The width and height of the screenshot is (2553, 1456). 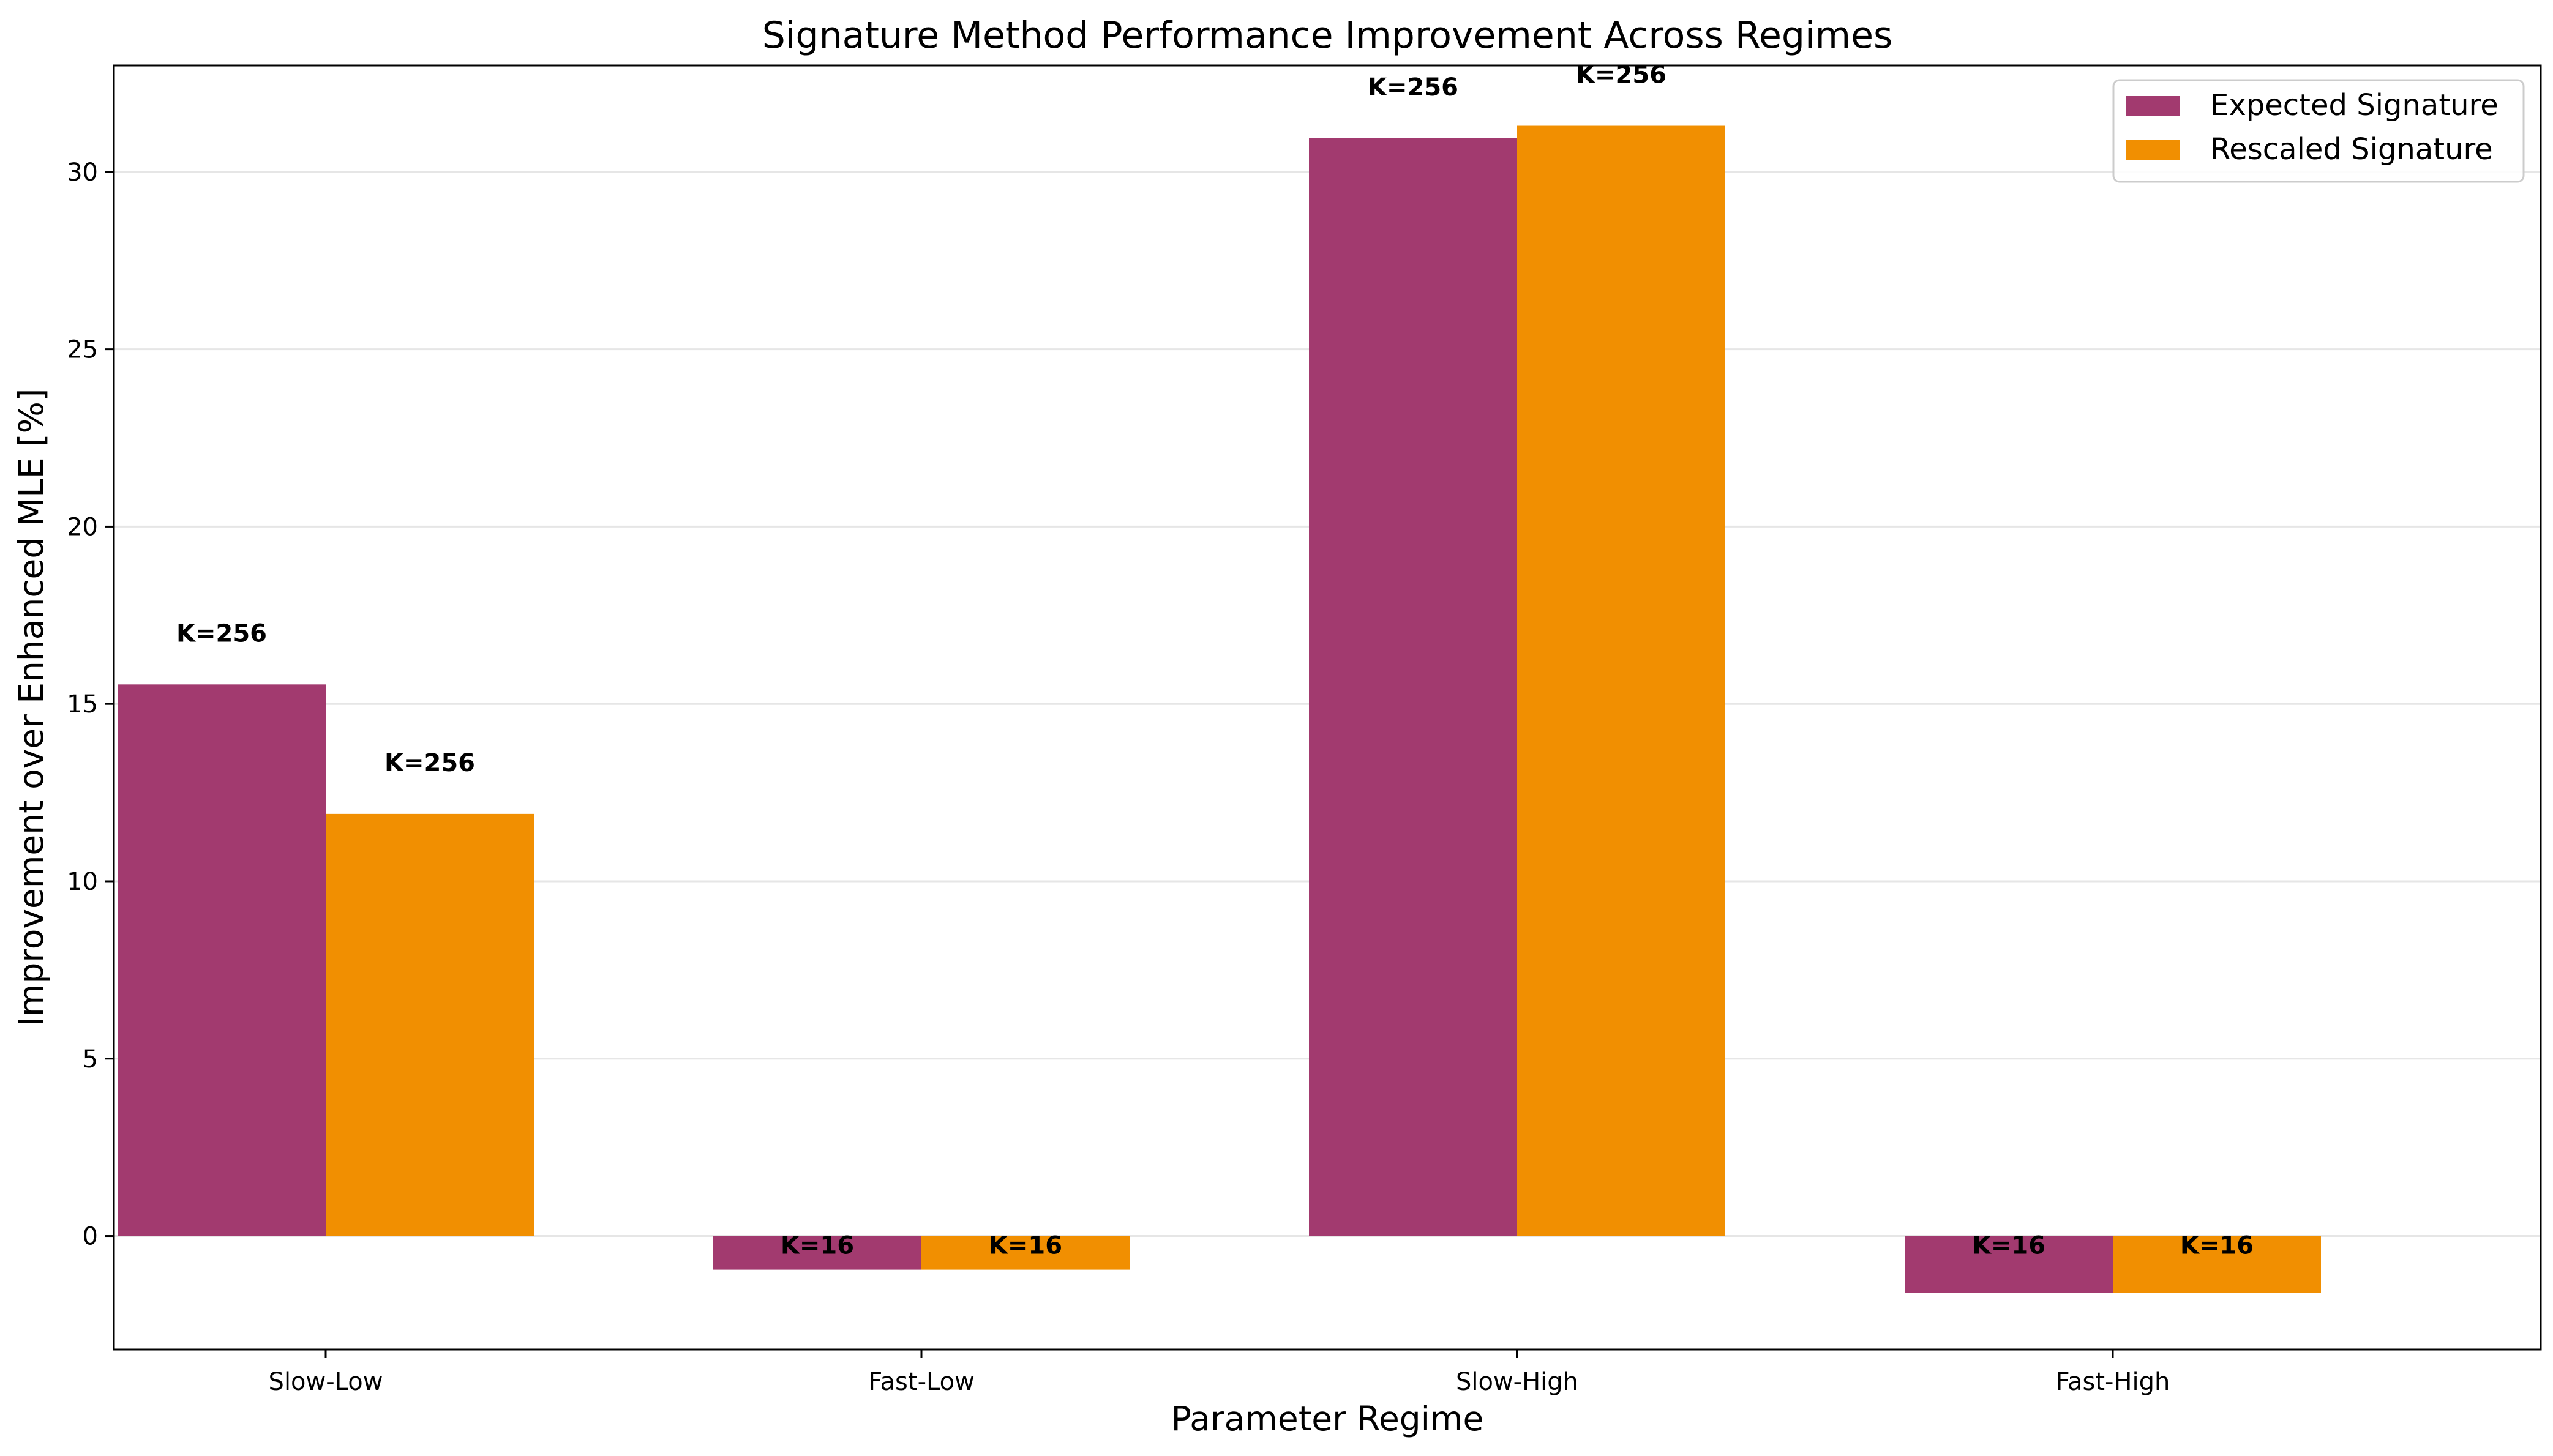 What do you see at coordinates (1517, 1382) in the screenshot?
I see `x-tick-label: Slow-High` at bounding box center [1517, 1382].